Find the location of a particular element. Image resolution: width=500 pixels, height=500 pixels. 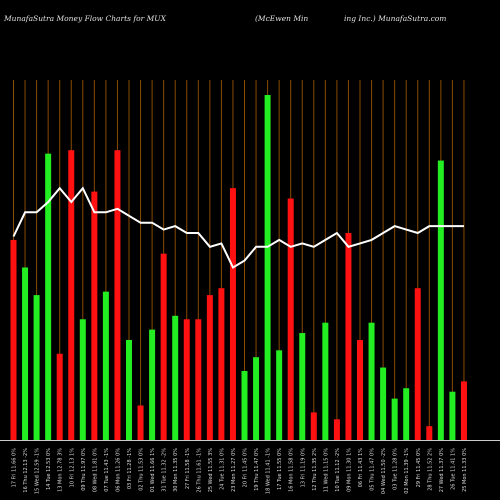

x-tick-label: 02 Thu 11.53 0% is located at coordinates (142, 469).